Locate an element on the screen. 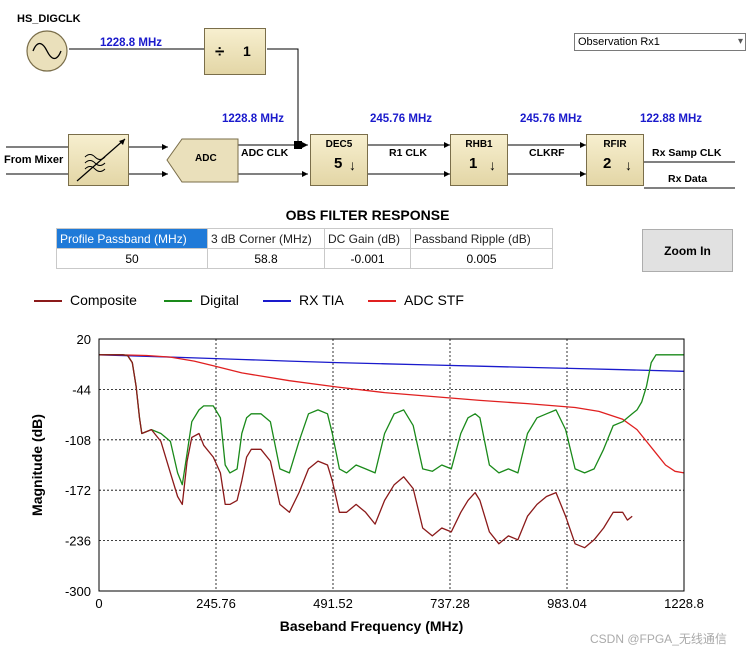  legend-label: Composite is located at coordinates (103, 300).